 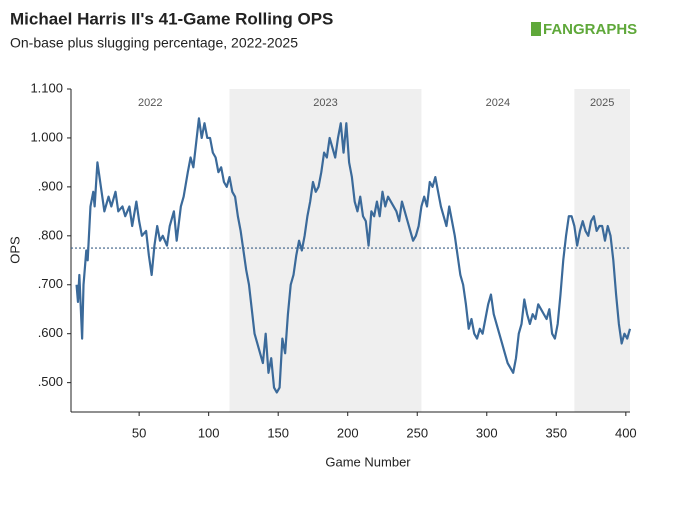 I want to click on season-label: 2022, so click(x=150, y=103).